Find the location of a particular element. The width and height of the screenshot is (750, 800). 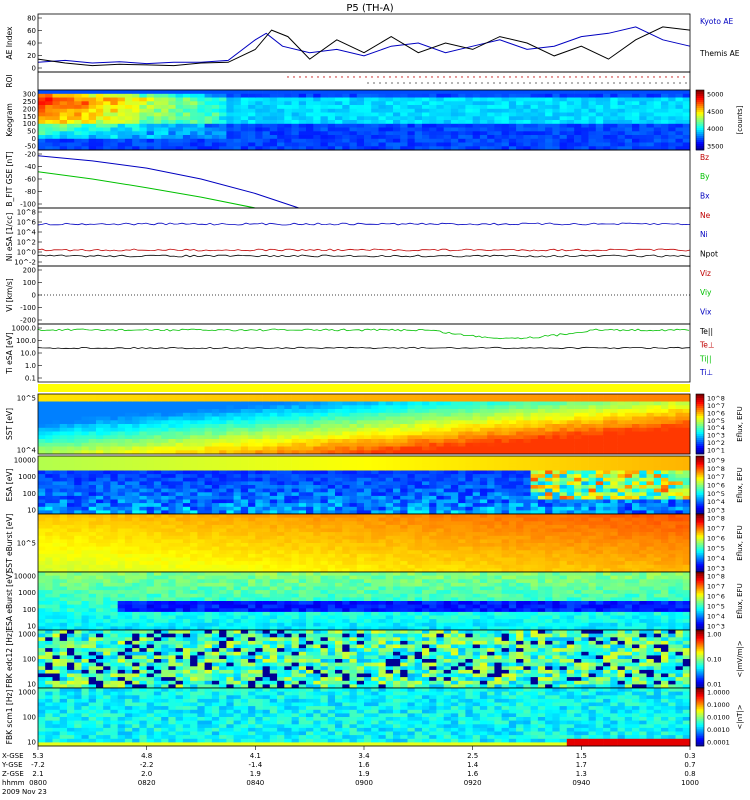

y-tick-label: 40 is located at coordinates (31, 44).